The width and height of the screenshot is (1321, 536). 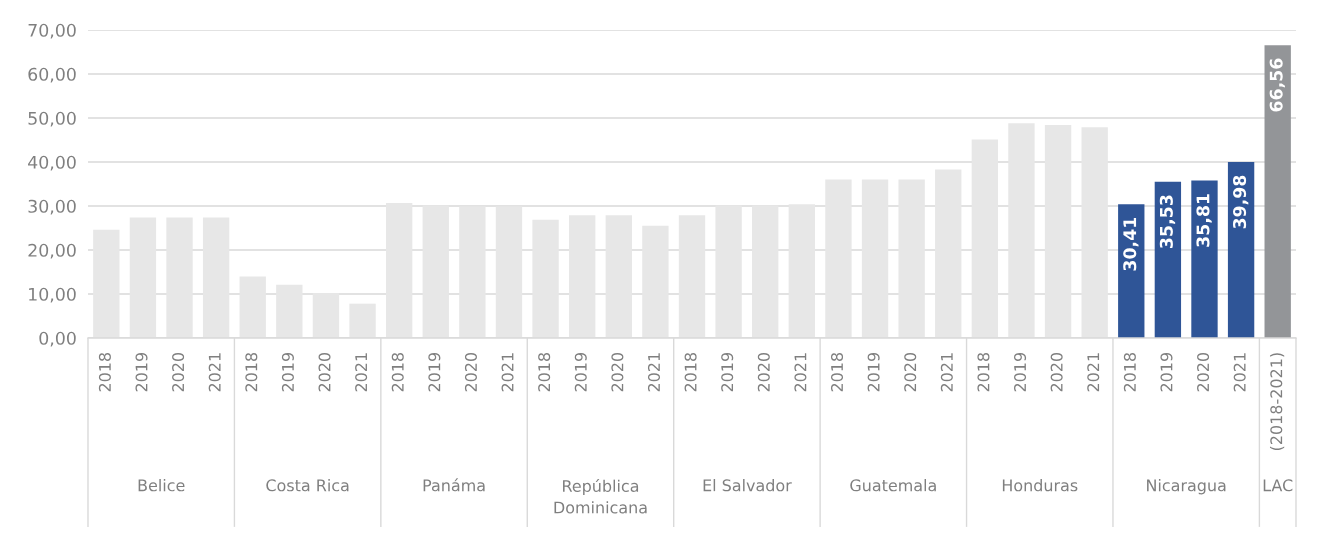 What do you see at coordinates (1186, 487) in the screenshot?
I see `text: Nicaragua` at bounding box center [1186, 487].